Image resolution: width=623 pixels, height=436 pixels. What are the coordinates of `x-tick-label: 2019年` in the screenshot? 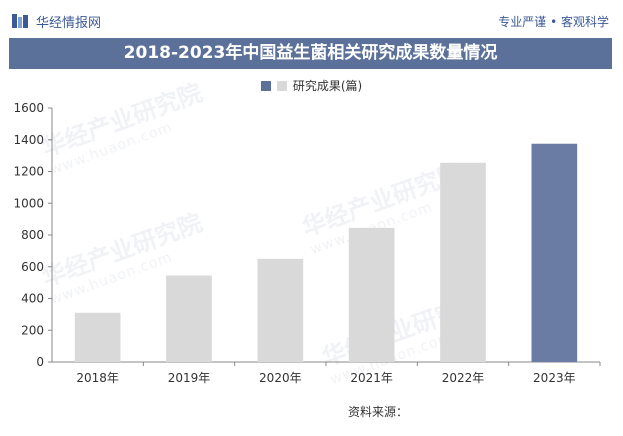 It's located at (189, 378).